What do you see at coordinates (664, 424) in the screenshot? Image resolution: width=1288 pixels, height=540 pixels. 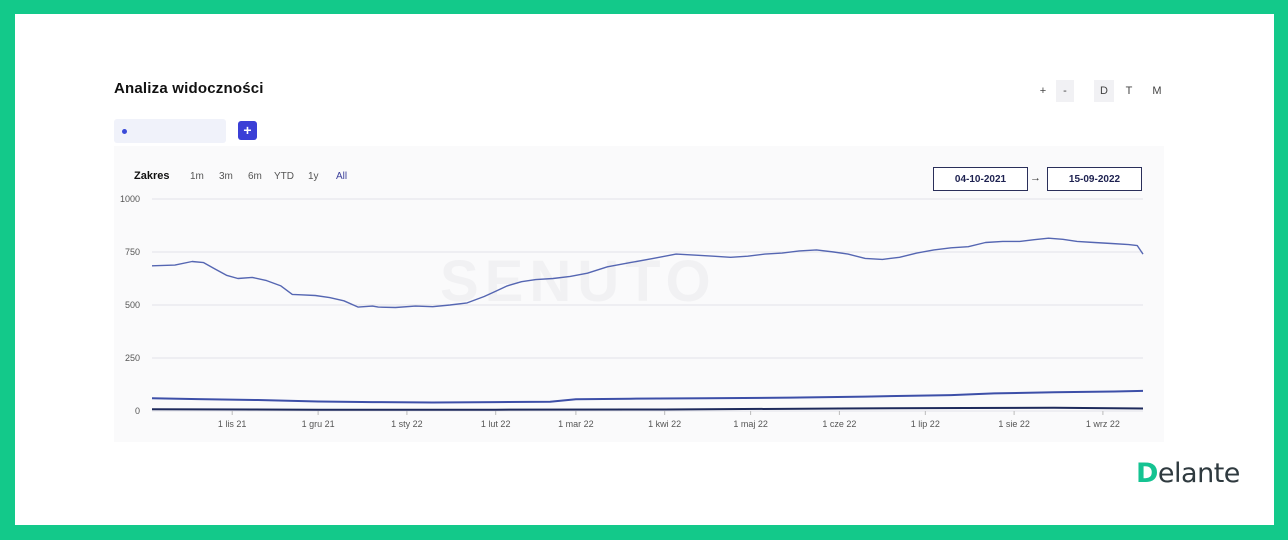 I see `x-tick-label: 1 kwi 22` at bounding box center [664, 424].